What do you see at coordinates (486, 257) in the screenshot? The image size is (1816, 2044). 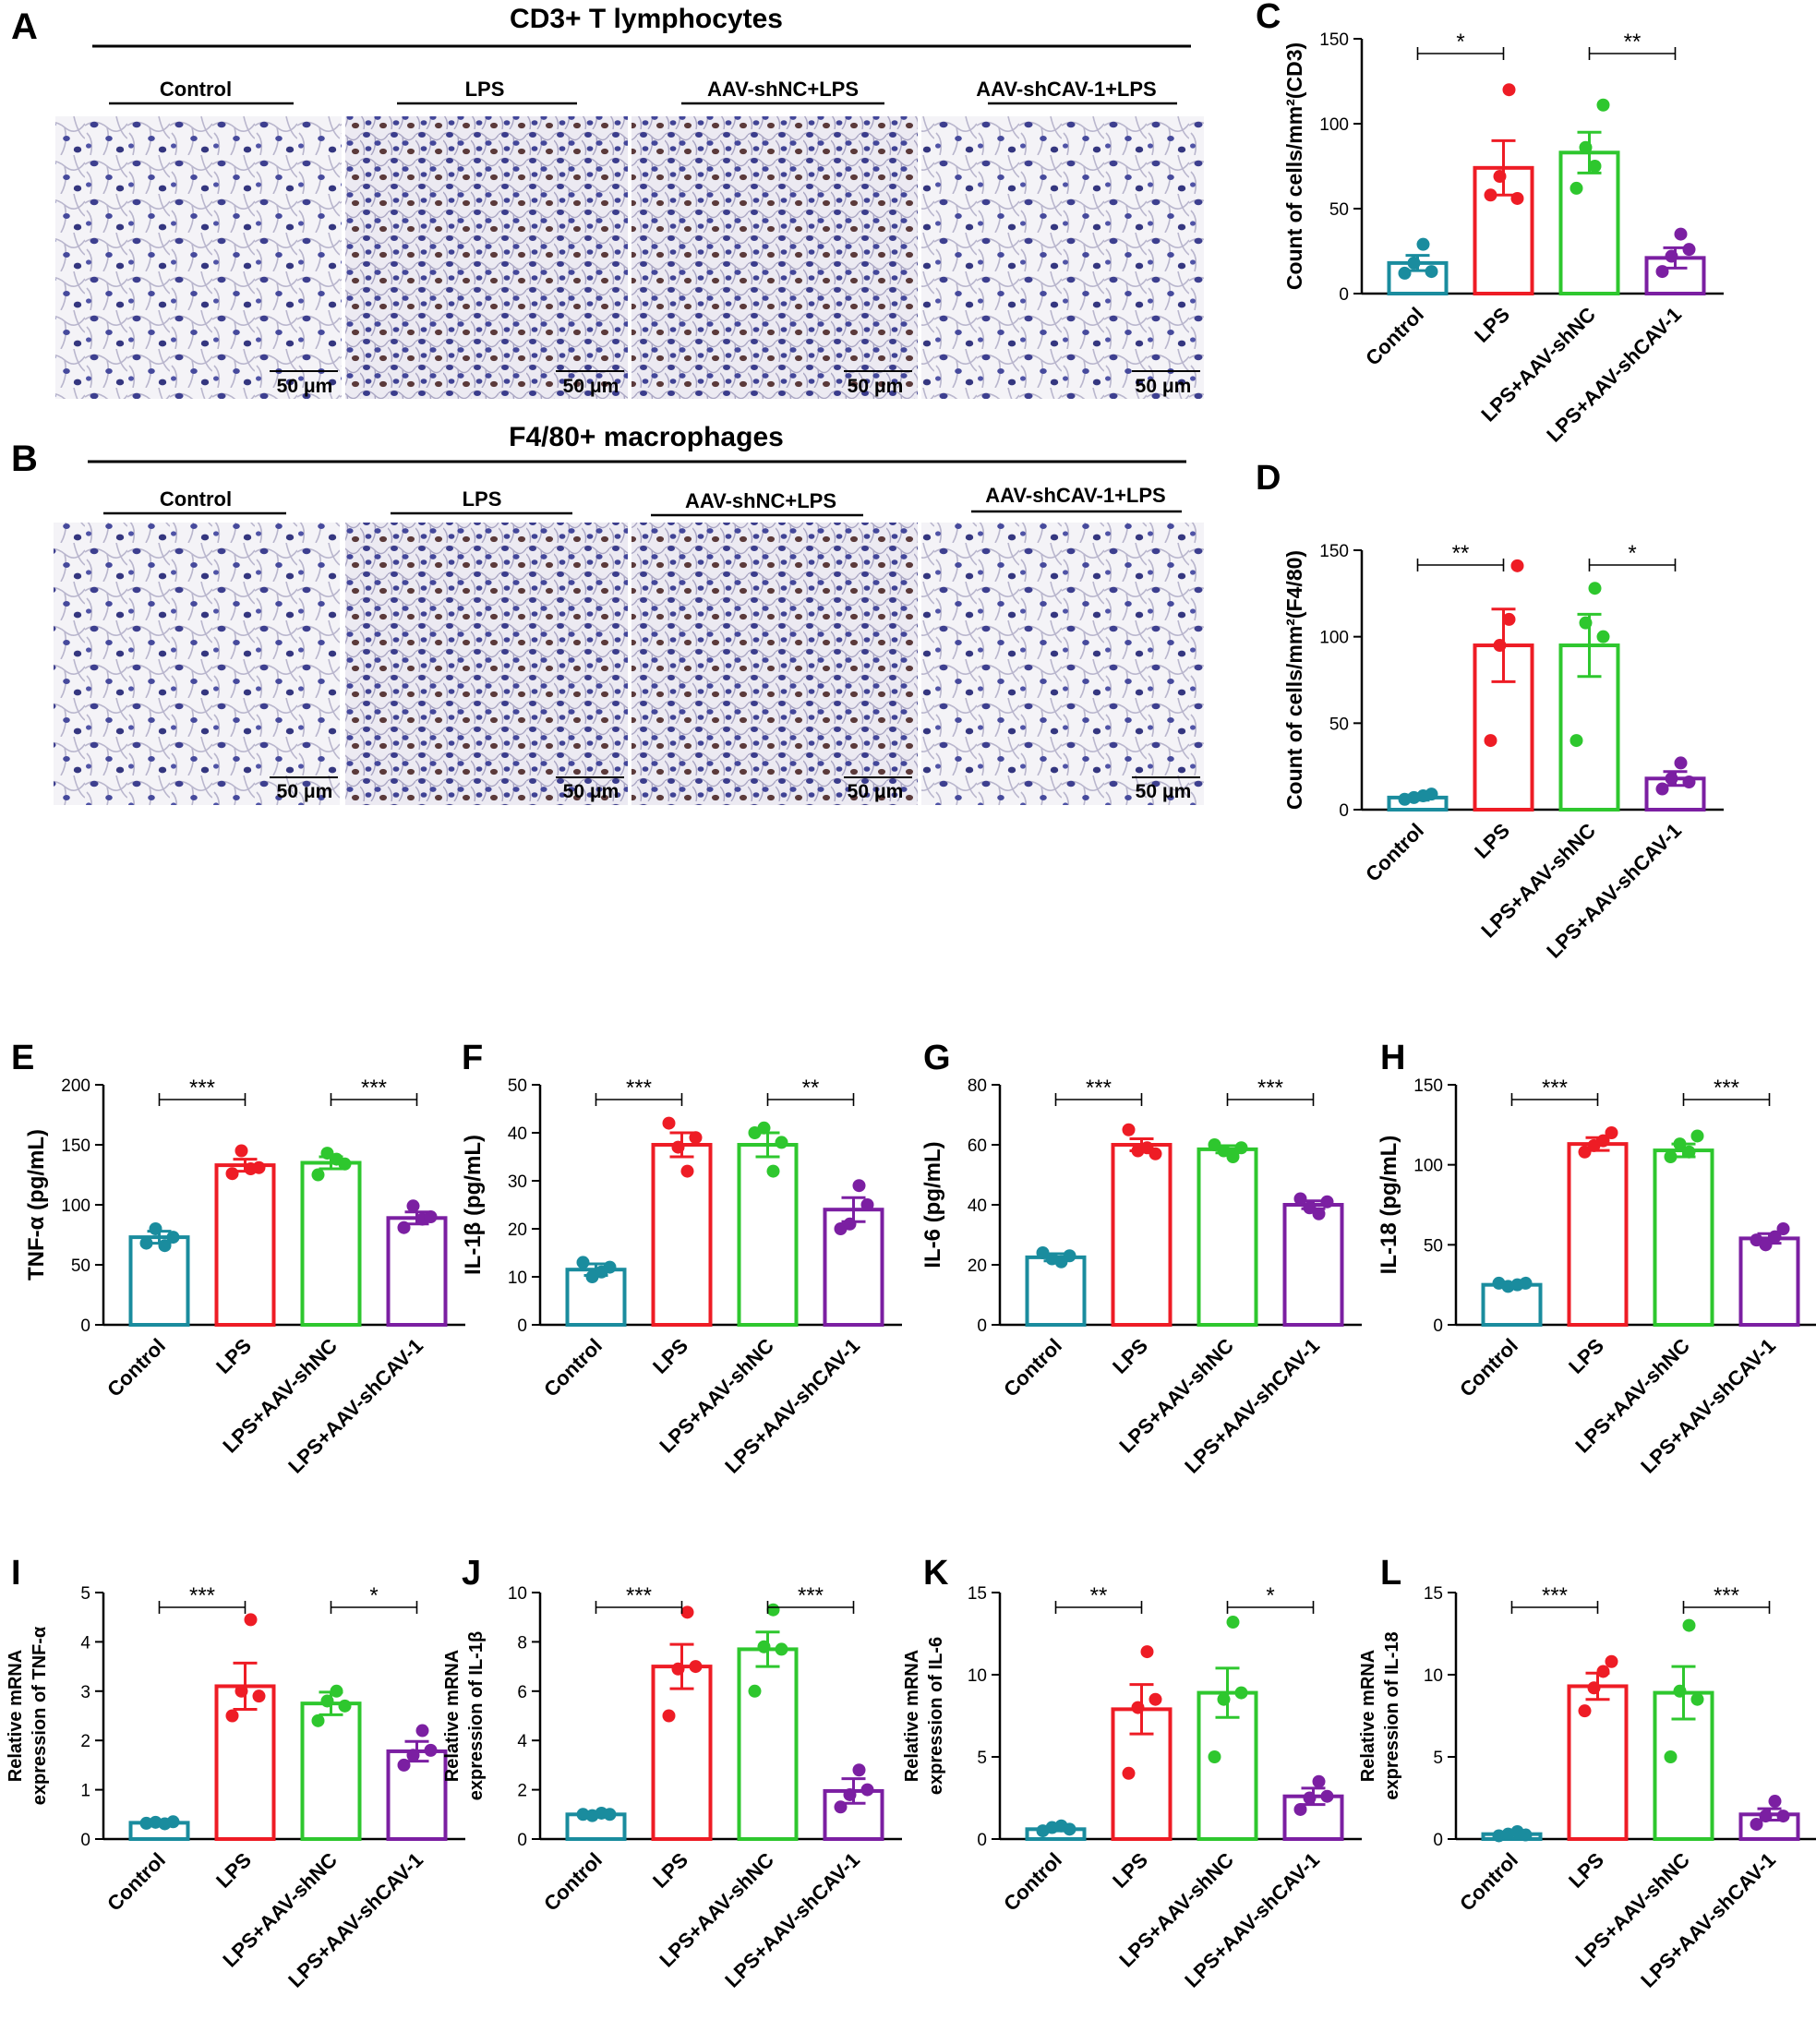 I see `micrograph-a-lps` at bounding box center [486, 257].